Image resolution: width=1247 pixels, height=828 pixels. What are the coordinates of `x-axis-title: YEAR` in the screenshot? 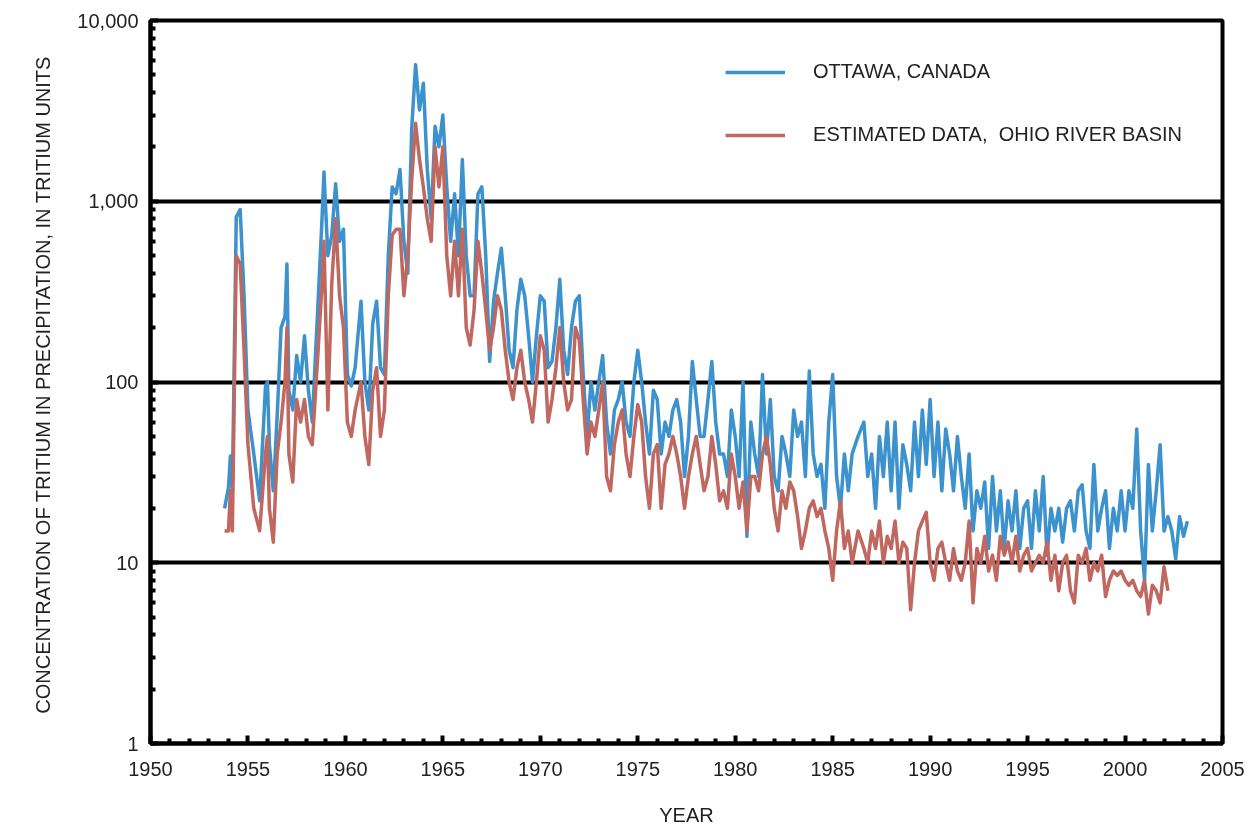 It's located at (686, 814).